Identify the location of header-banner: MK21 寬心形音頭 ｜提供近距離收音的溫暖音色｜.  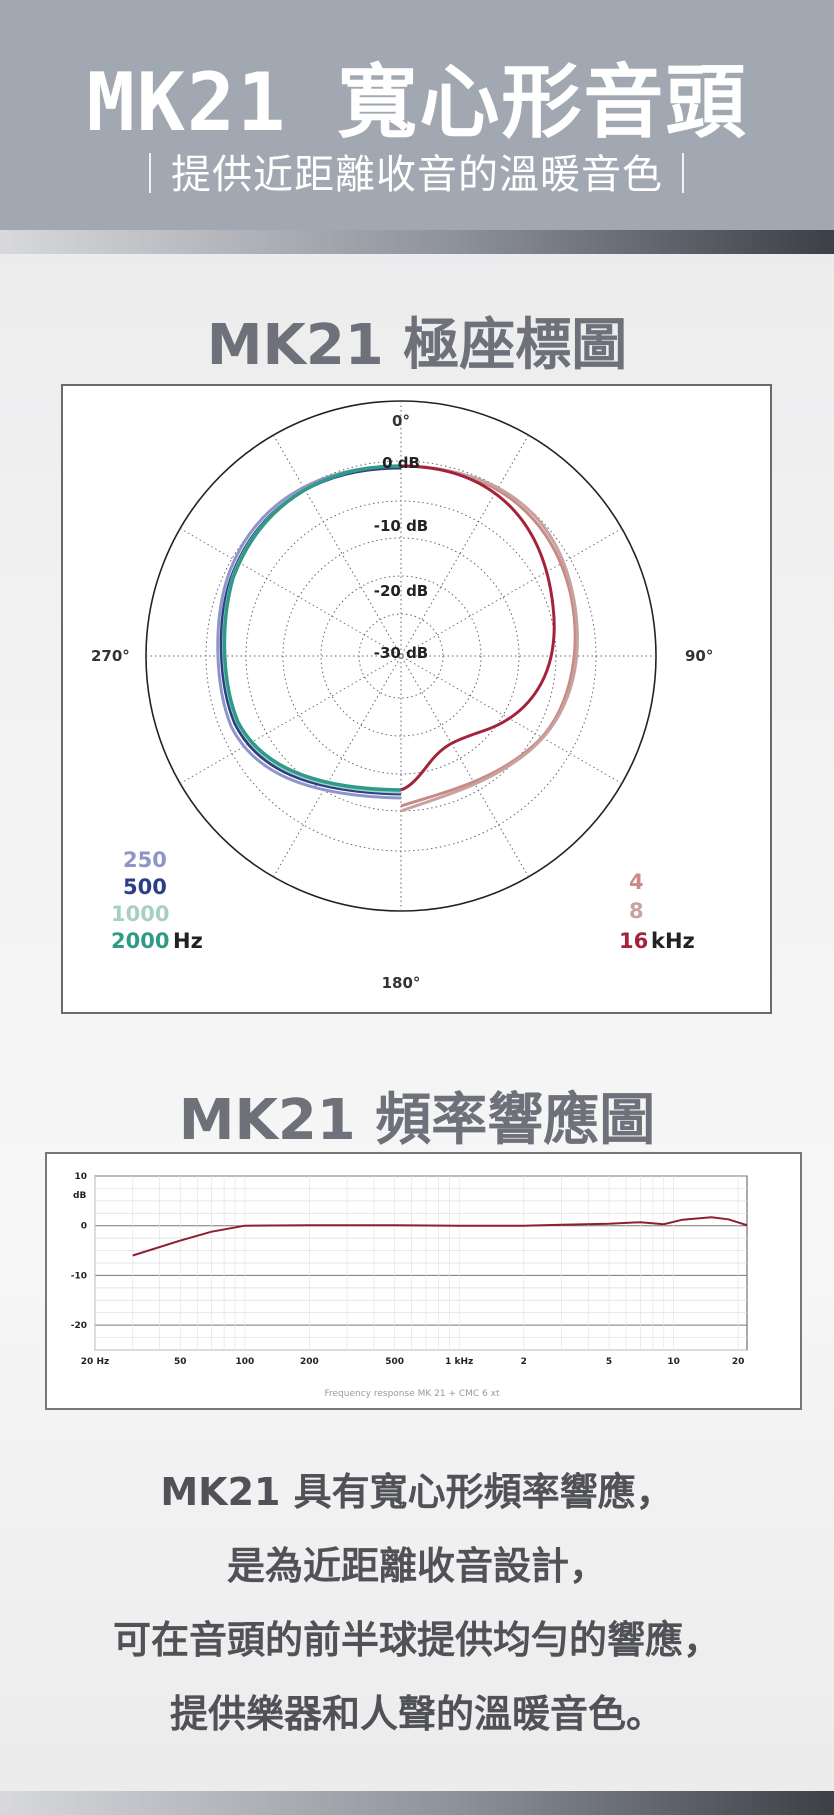
(417, 115).